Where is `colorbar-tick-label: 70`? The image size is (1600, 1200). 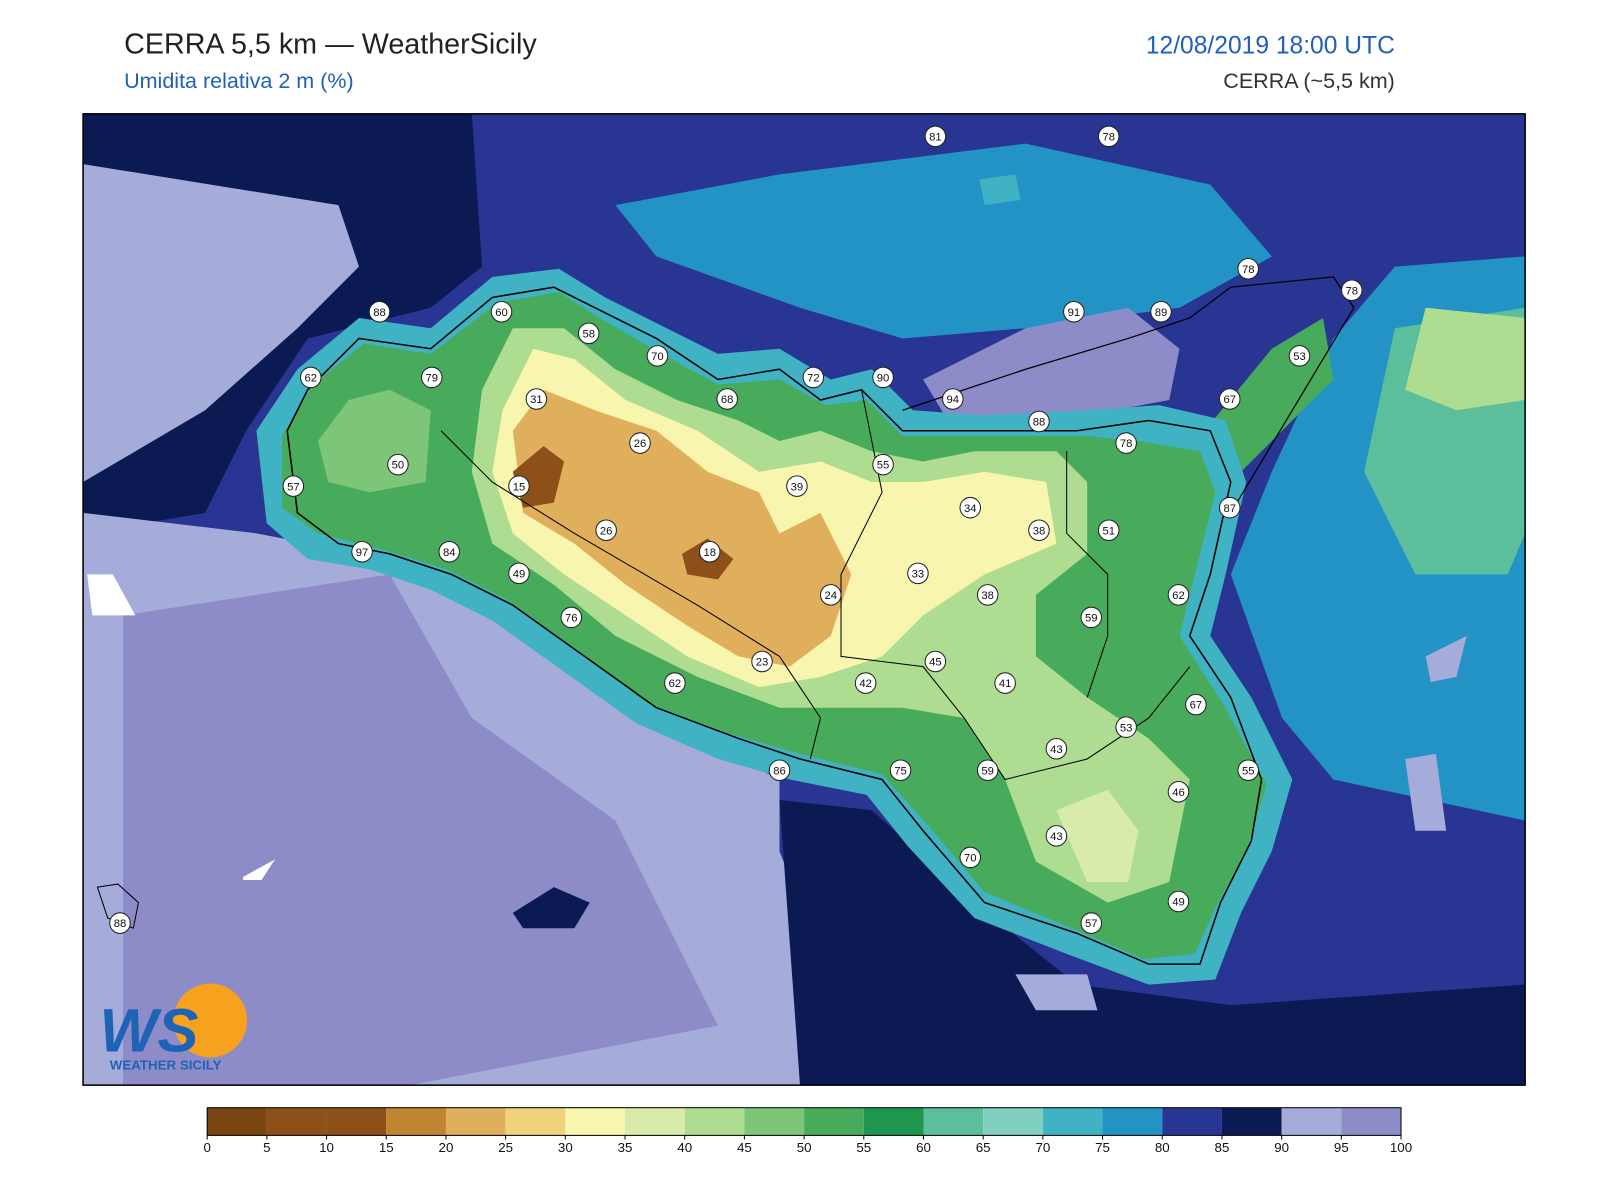
colorbar-tick-label: 70 is located at coordinates (1042, 1147).